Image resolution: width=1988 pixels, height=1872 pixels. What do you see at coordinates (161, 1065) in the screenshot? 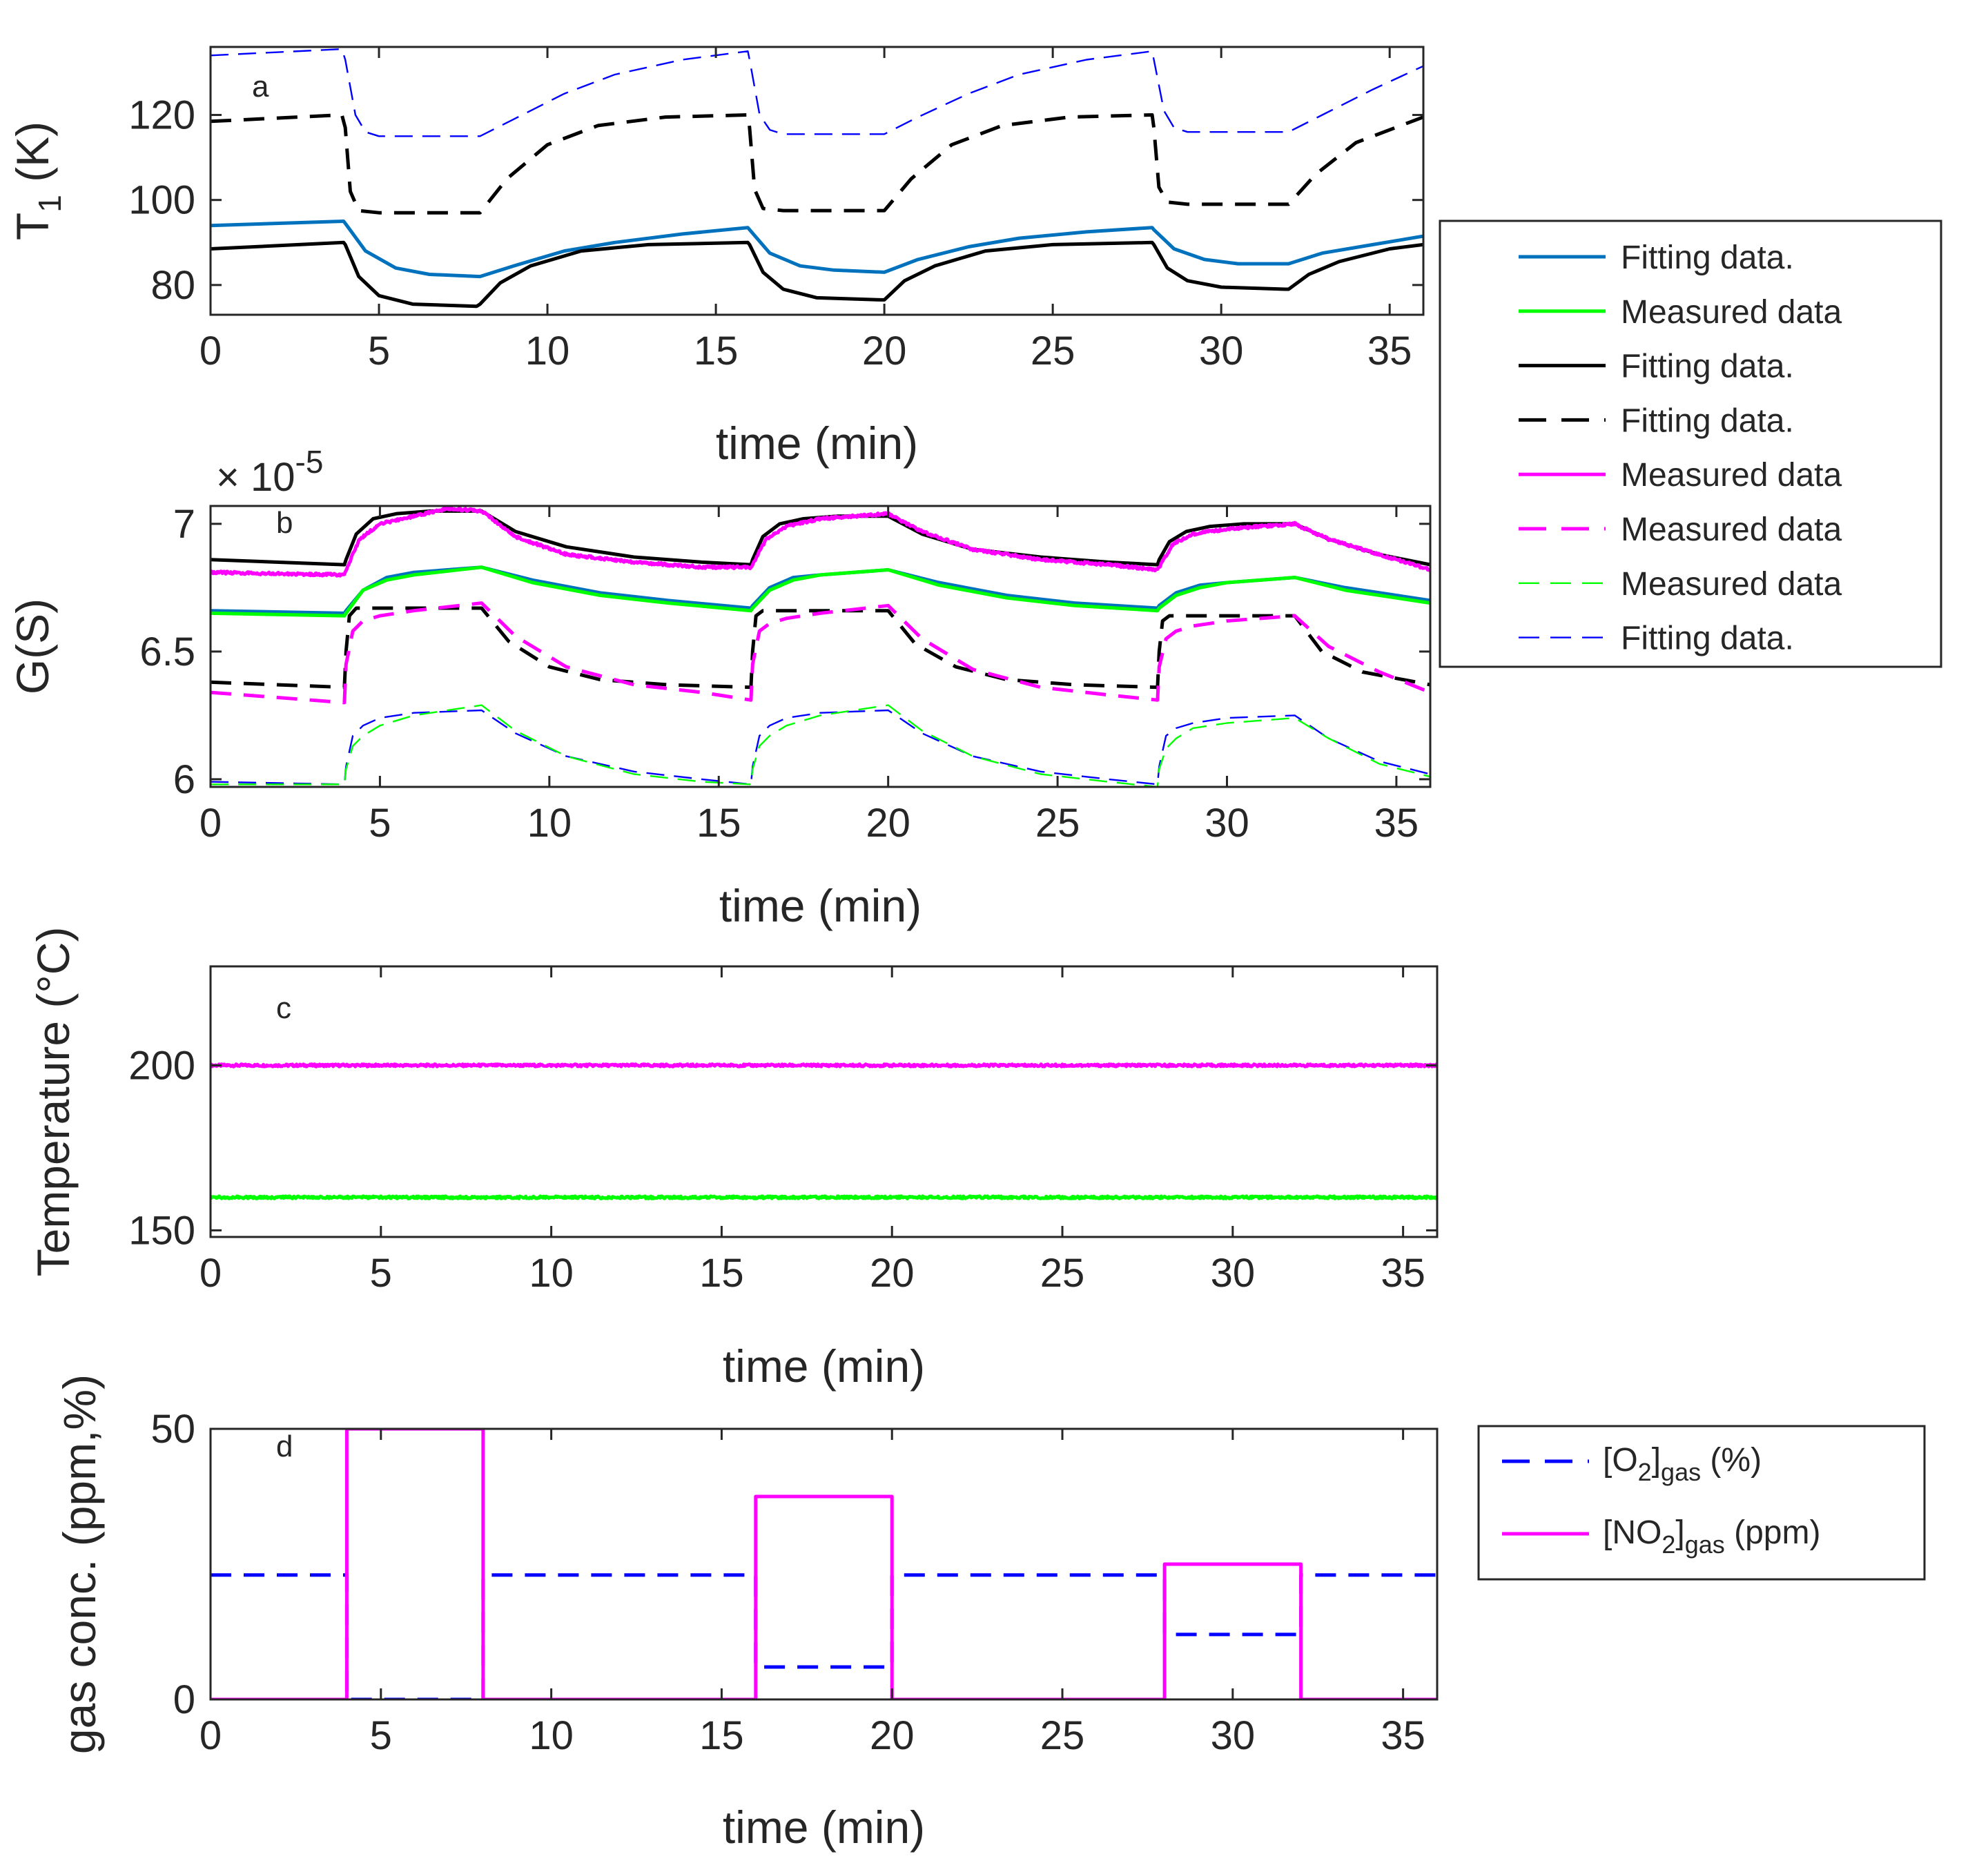
I see `y-tick-label: 200` at bounding box center [161, 1065].